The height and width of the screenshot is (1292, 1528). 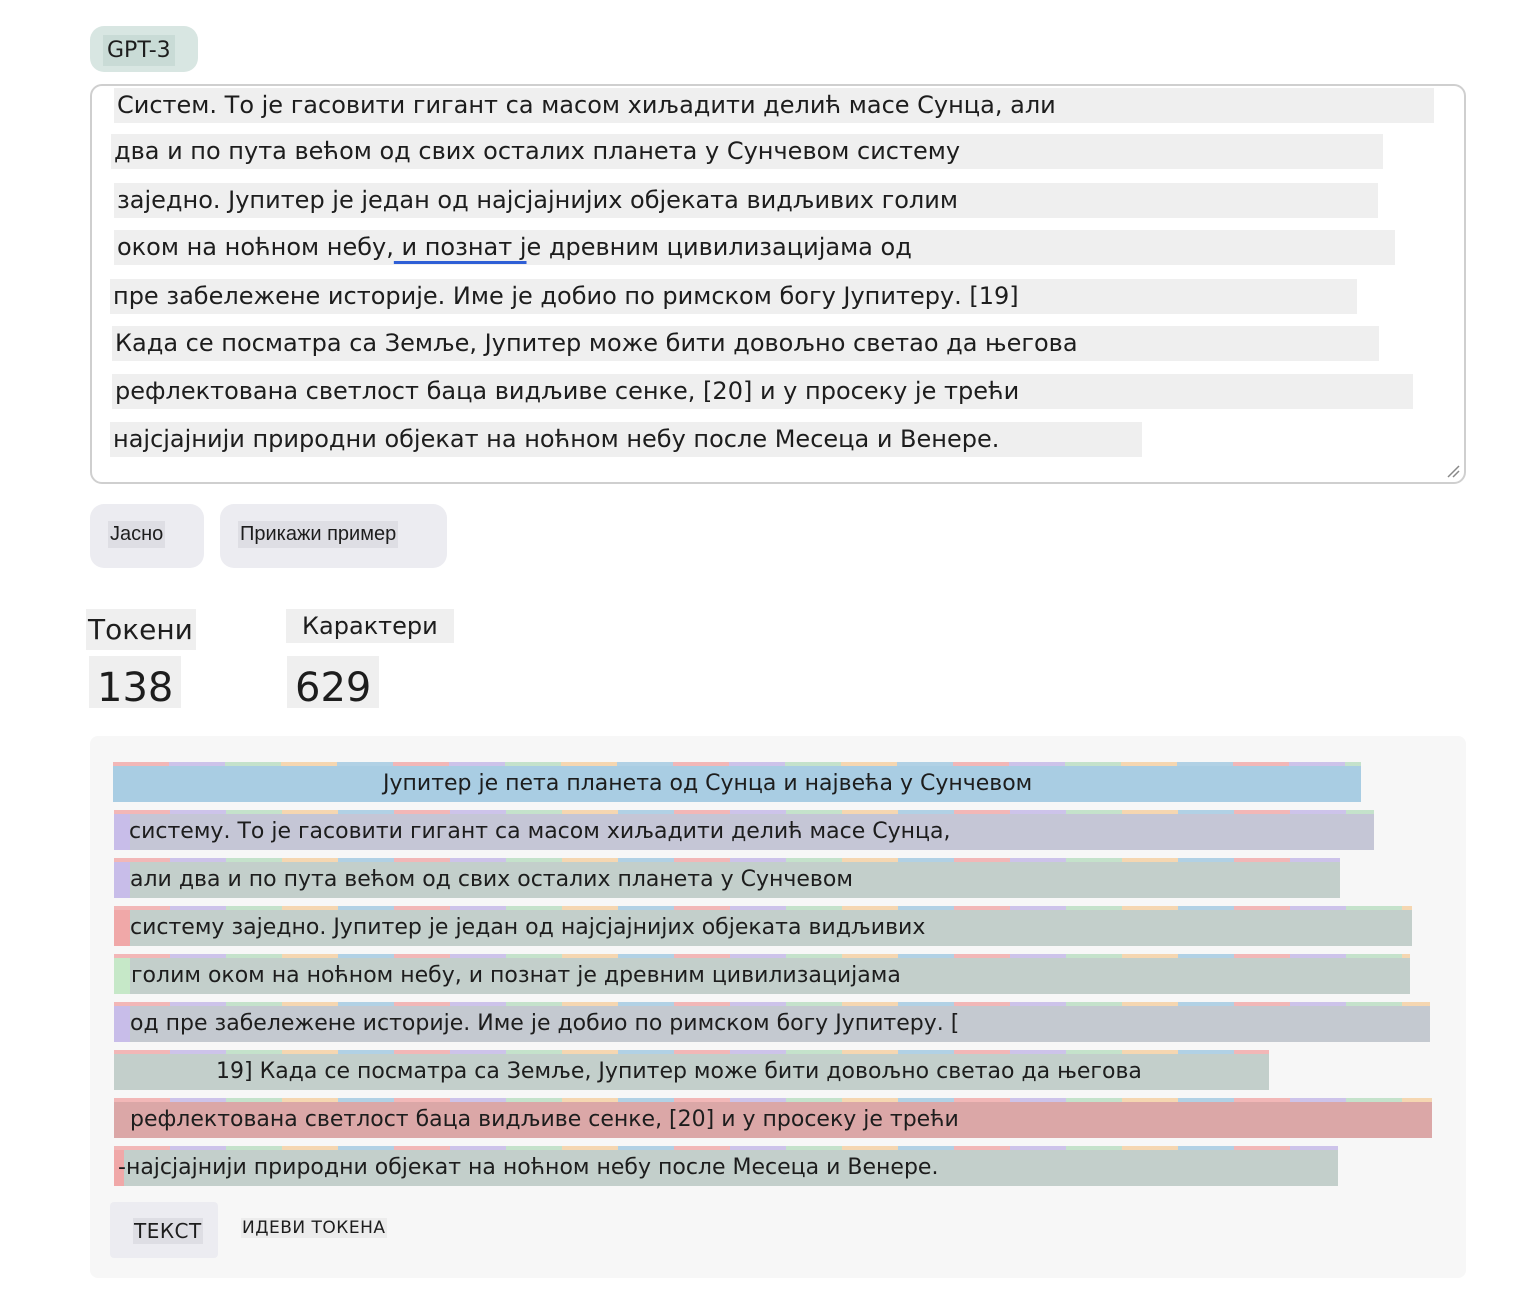 What do you see at coordinates (168, 1231) in the screenshot?
I see `tab-text-label: ТЕКСТ` at bounding box center [168, 1231].